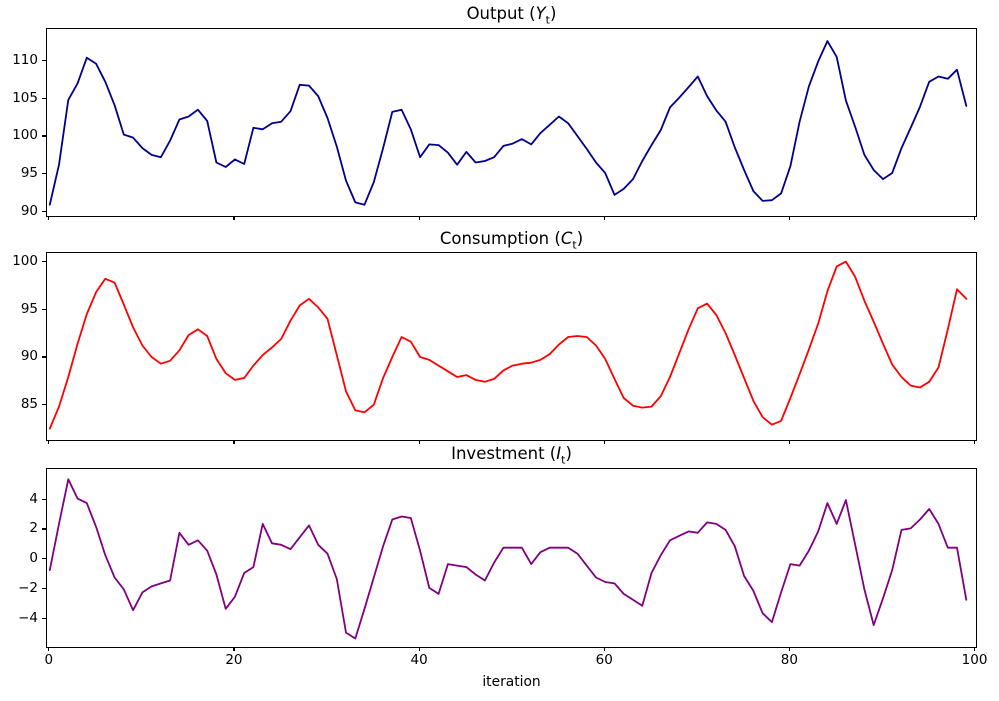 The width and height of the screenshot is (999, 701). Describe the element at coordinates (29, 308) in the screenshot. I see `consumption-ytick-label: 95` at that location.